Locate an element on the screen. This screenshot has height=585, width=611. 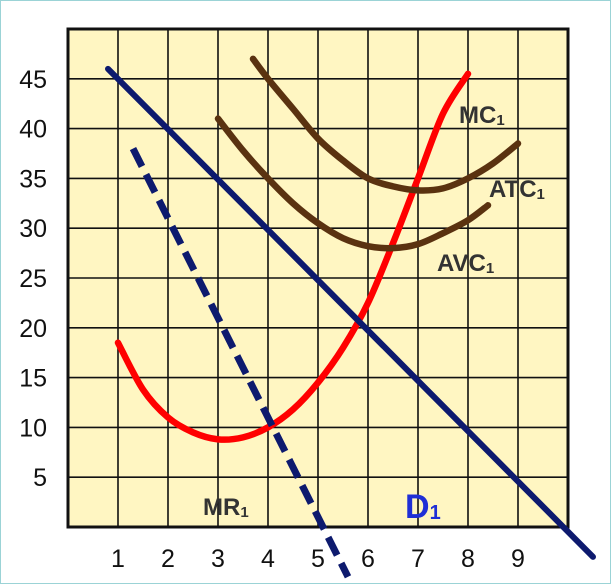
x-tick-label: 5 is located at coordinates (318, 559).